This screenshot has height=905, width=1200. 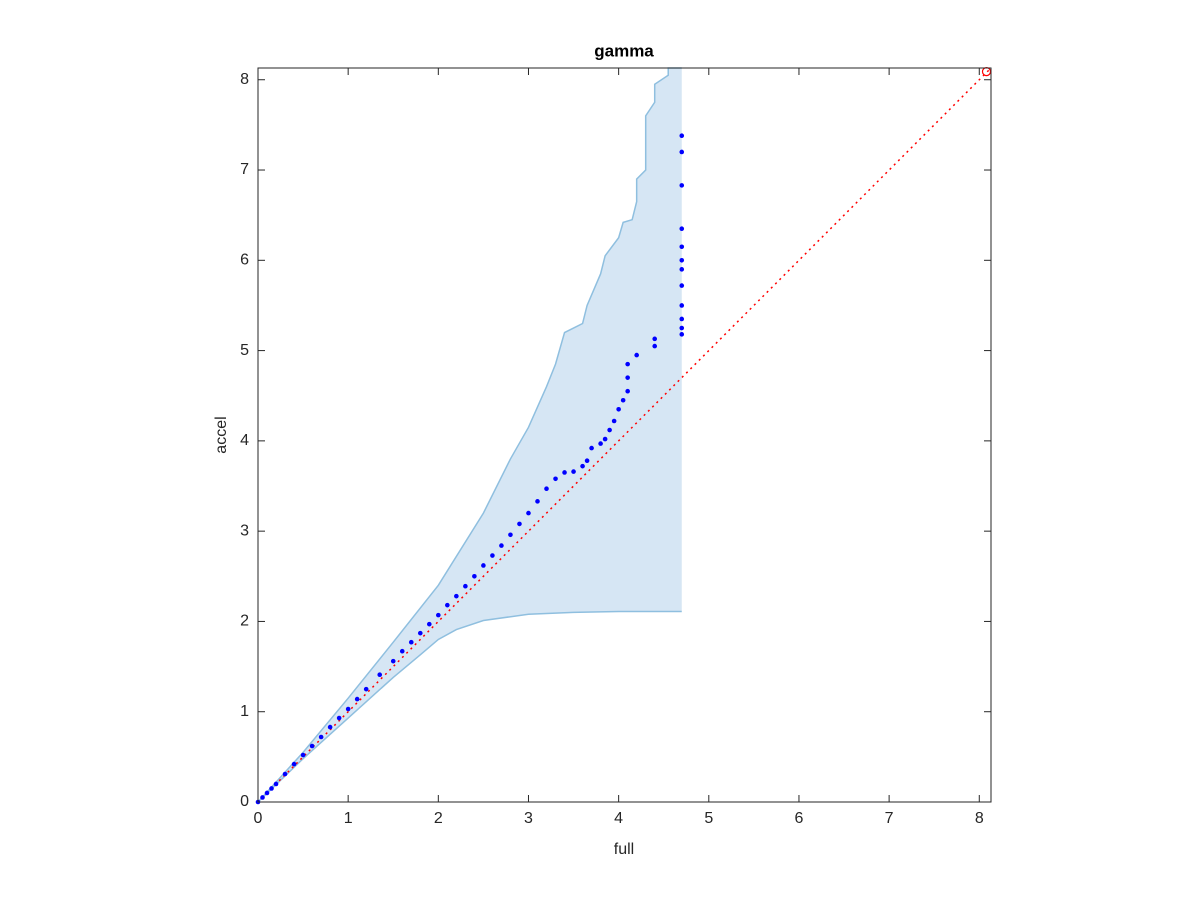 What do you see at coordinates (799, 818) in the screenshot?
I see `x-tick-label: 6` at bounding box center [799, 818].